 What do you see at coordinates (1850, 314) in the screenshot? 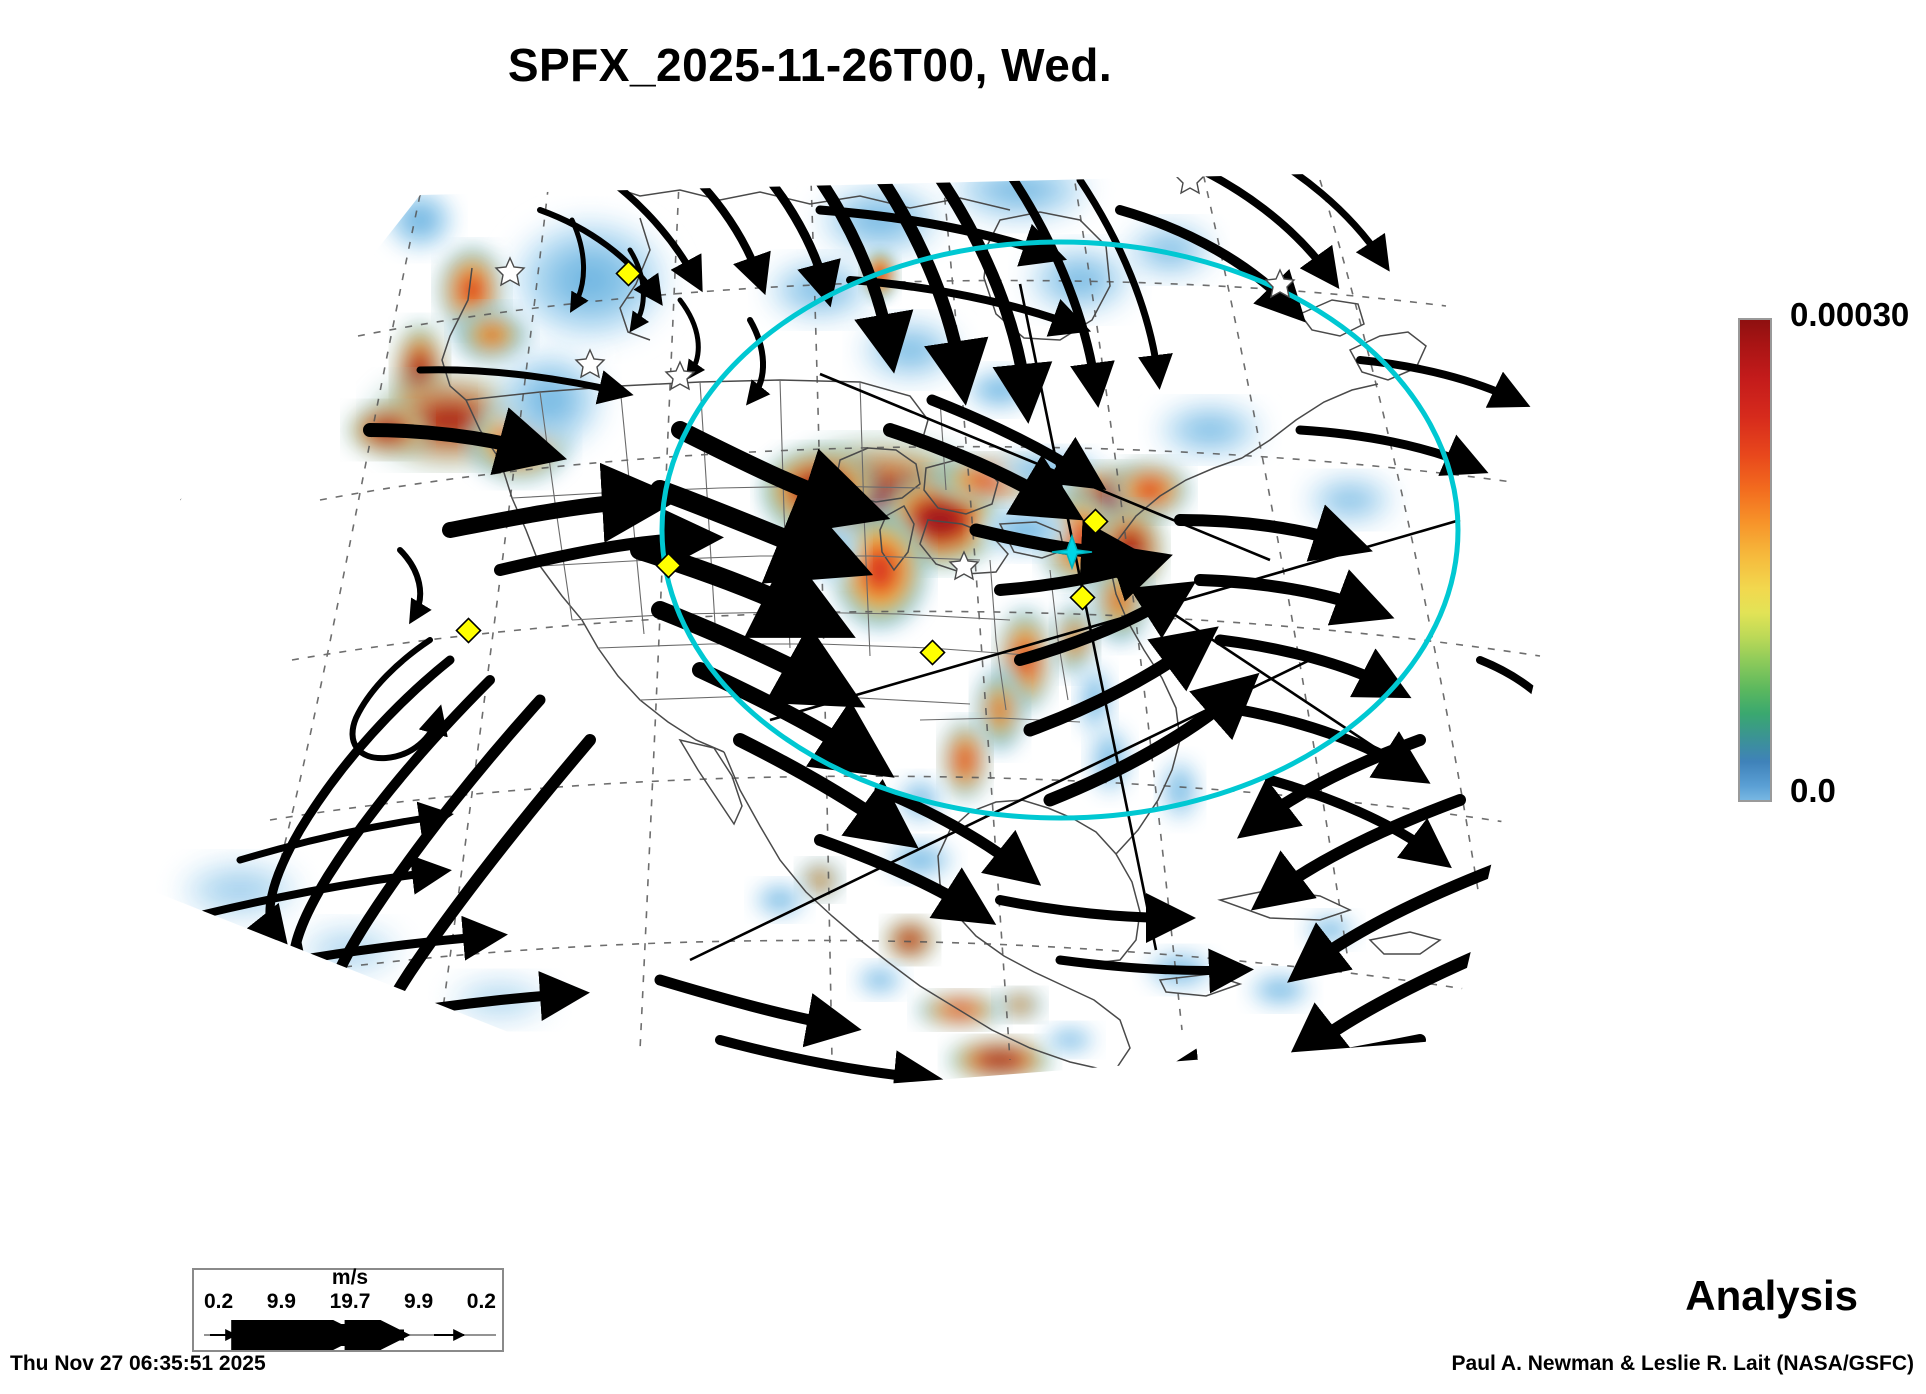
I see `colorbar-max-label: 0.00030` at bounding box center [1850, 314].